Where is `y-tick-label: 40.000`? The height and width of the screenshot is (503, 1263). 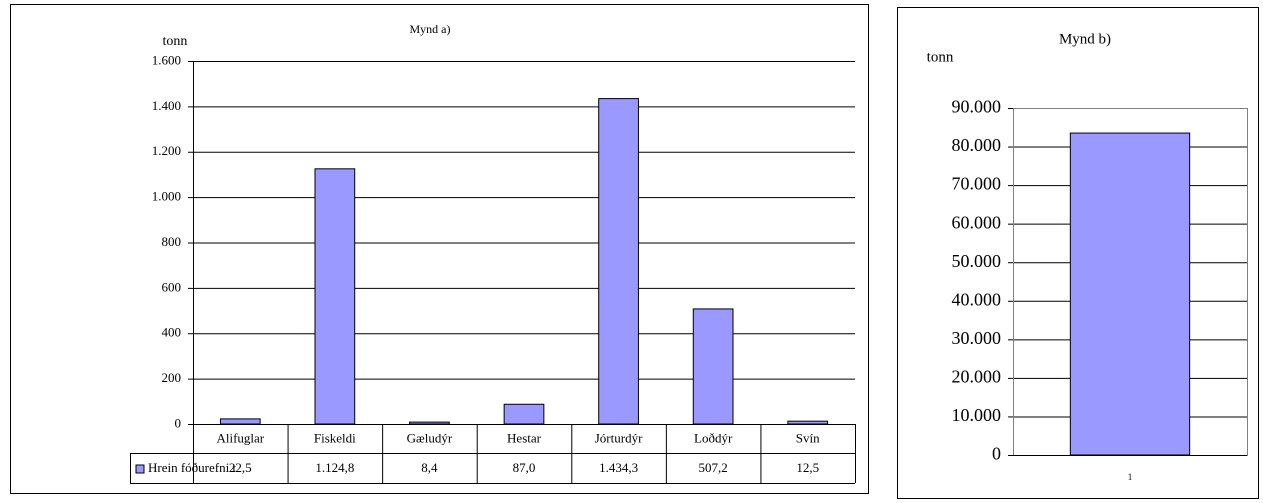
y-tick-label: 40.000 is located at coordinates (977, 299).